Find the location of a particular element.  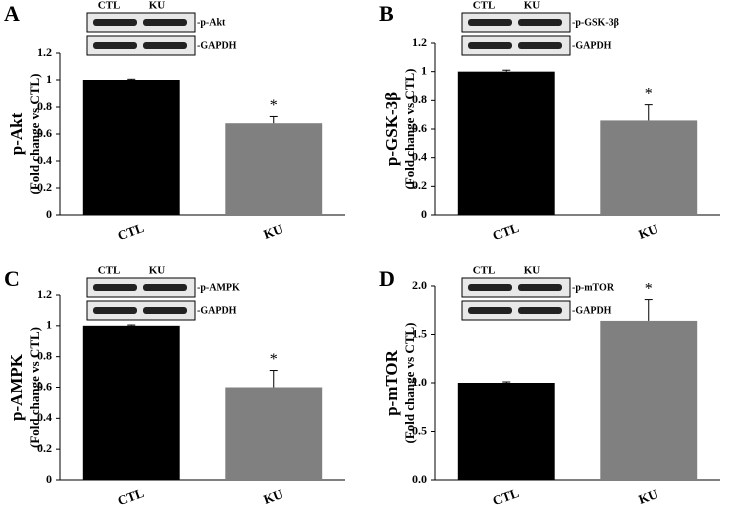

y-tick-label: 2.0 is located at coordinates (419, 285).